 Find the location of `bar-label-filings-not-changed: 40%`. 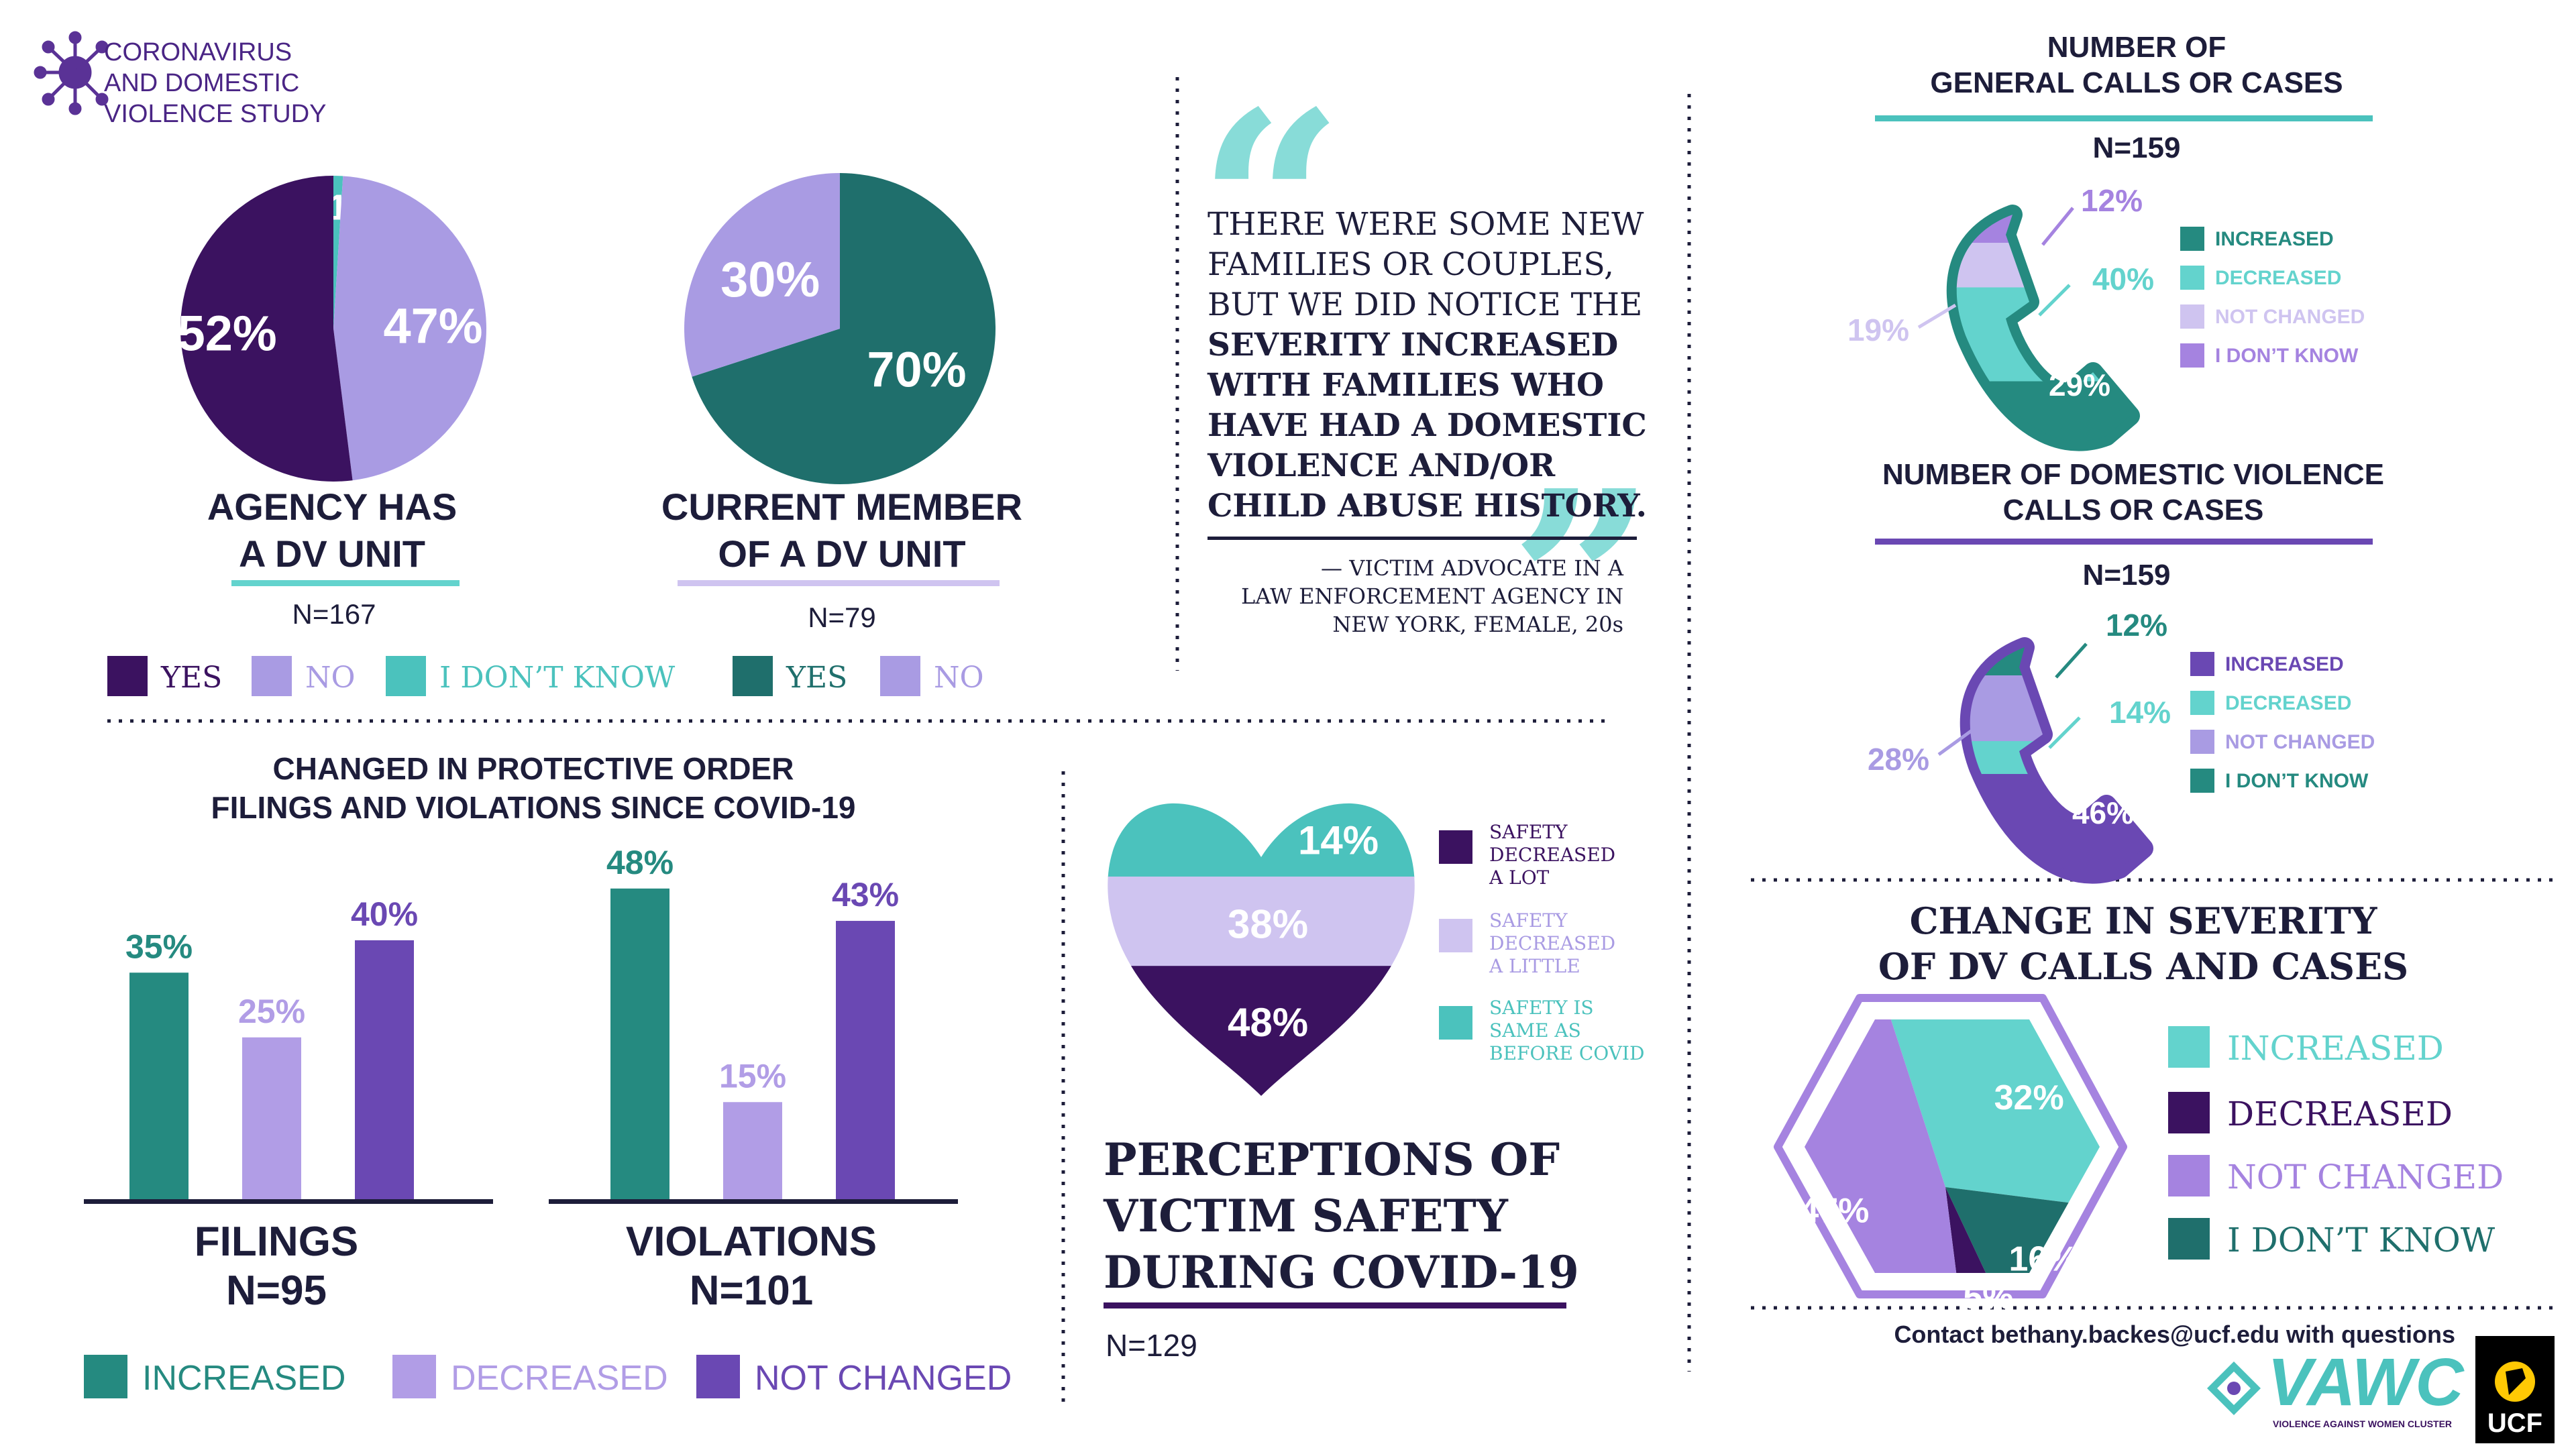

bar-label-filings-not-changed: 40% is located at coordinates (384, 914).